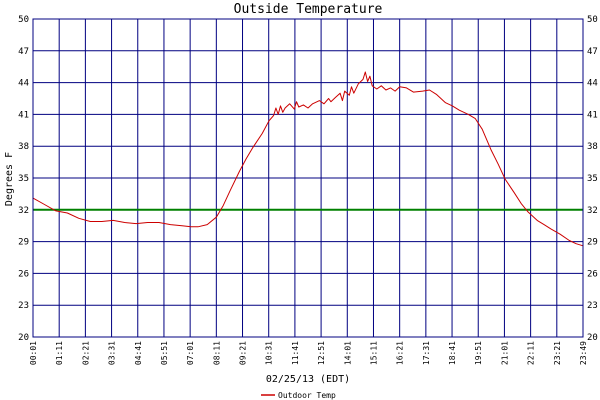  I want to click on y-axis-label: Degrees F, so click(9, 179).